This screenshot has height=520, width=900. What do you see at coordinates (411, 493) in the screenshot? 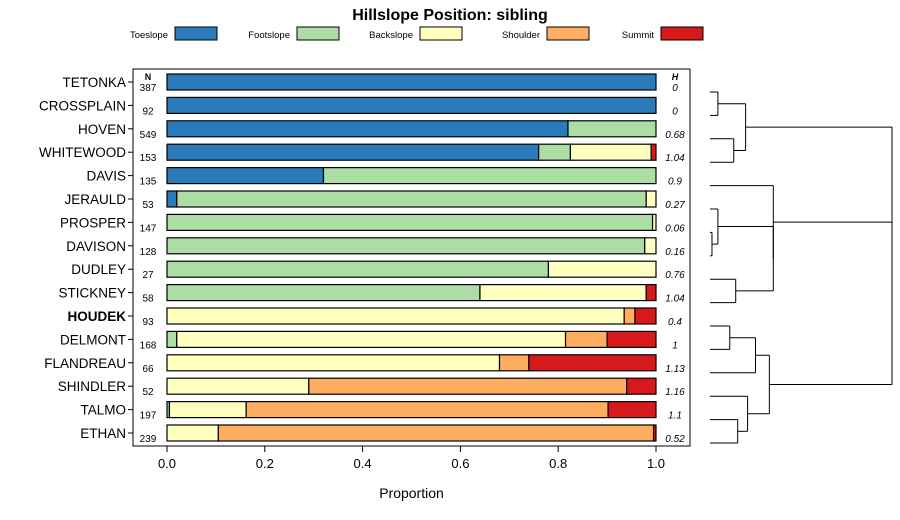
I see `x-axis-label: Proportion` at bounding box center [411, 493].